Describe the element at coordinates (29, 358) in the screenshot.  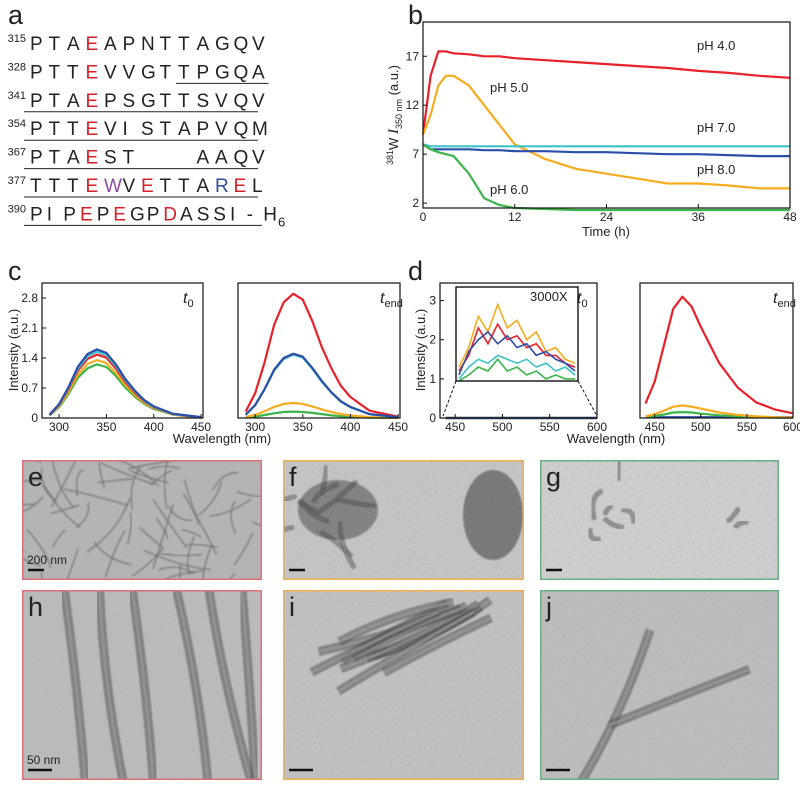
I see `y-tick-label: 1.4` at that location.